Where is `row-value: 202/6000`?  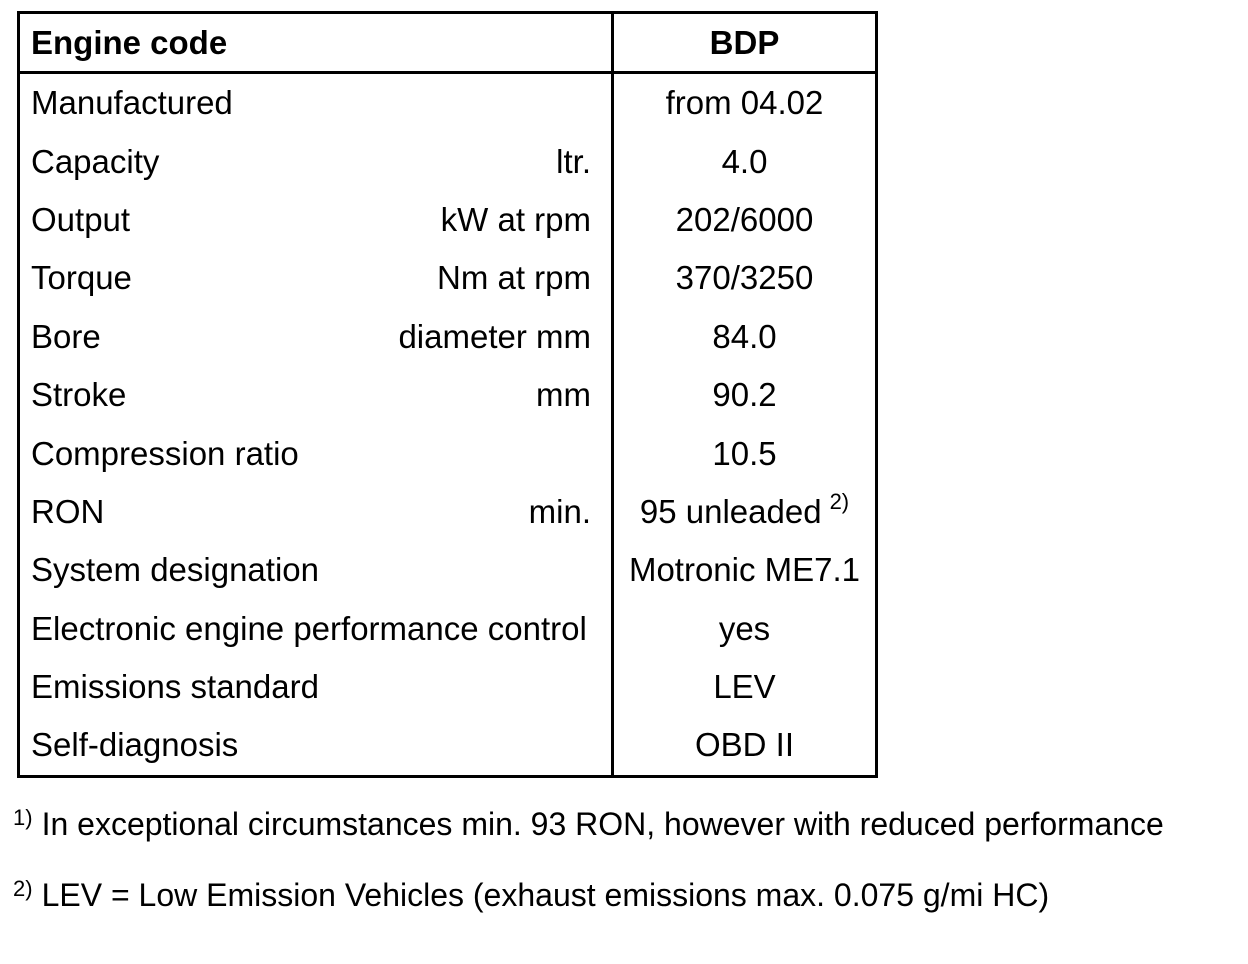 row-value: 202/6000 is located at coordinates (744, 219).